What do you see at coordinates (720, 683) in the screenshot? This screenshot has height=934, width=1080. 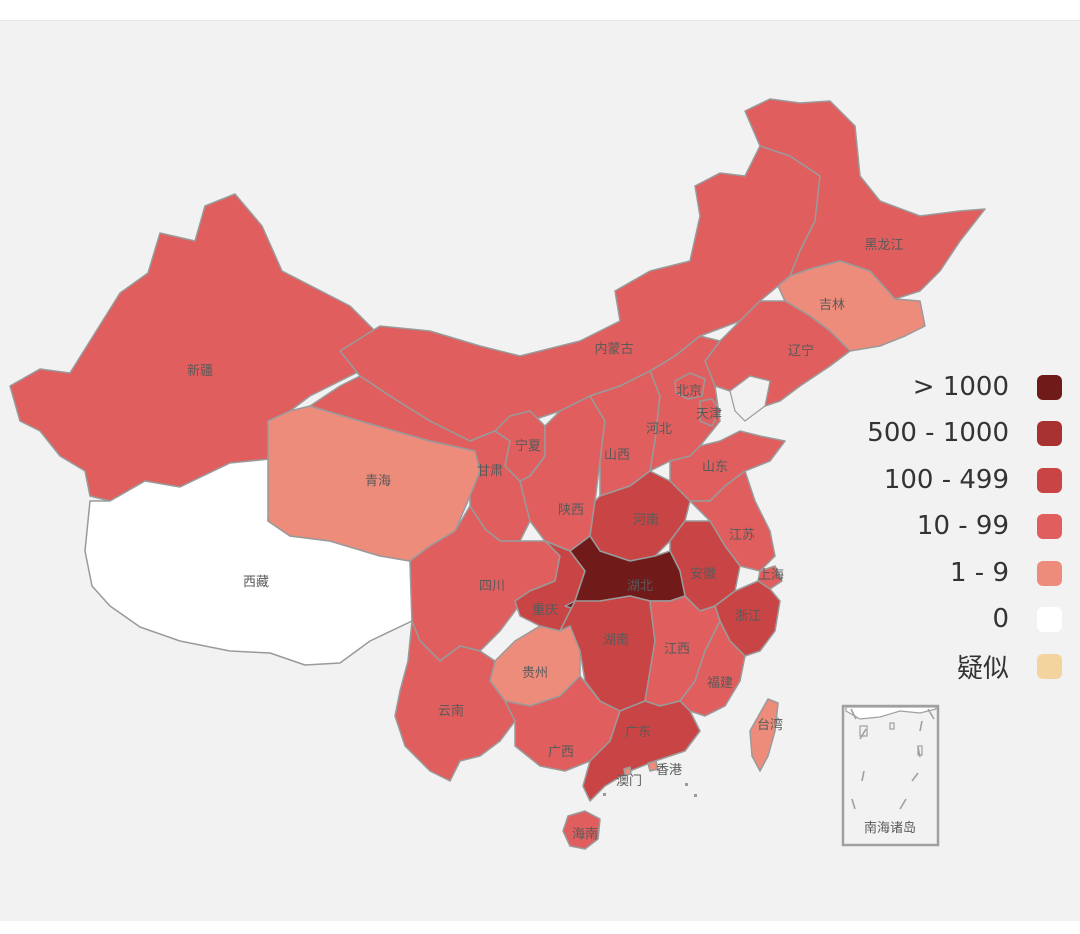 I see `label-fujian: 福建` at bounding box center [720, 683].